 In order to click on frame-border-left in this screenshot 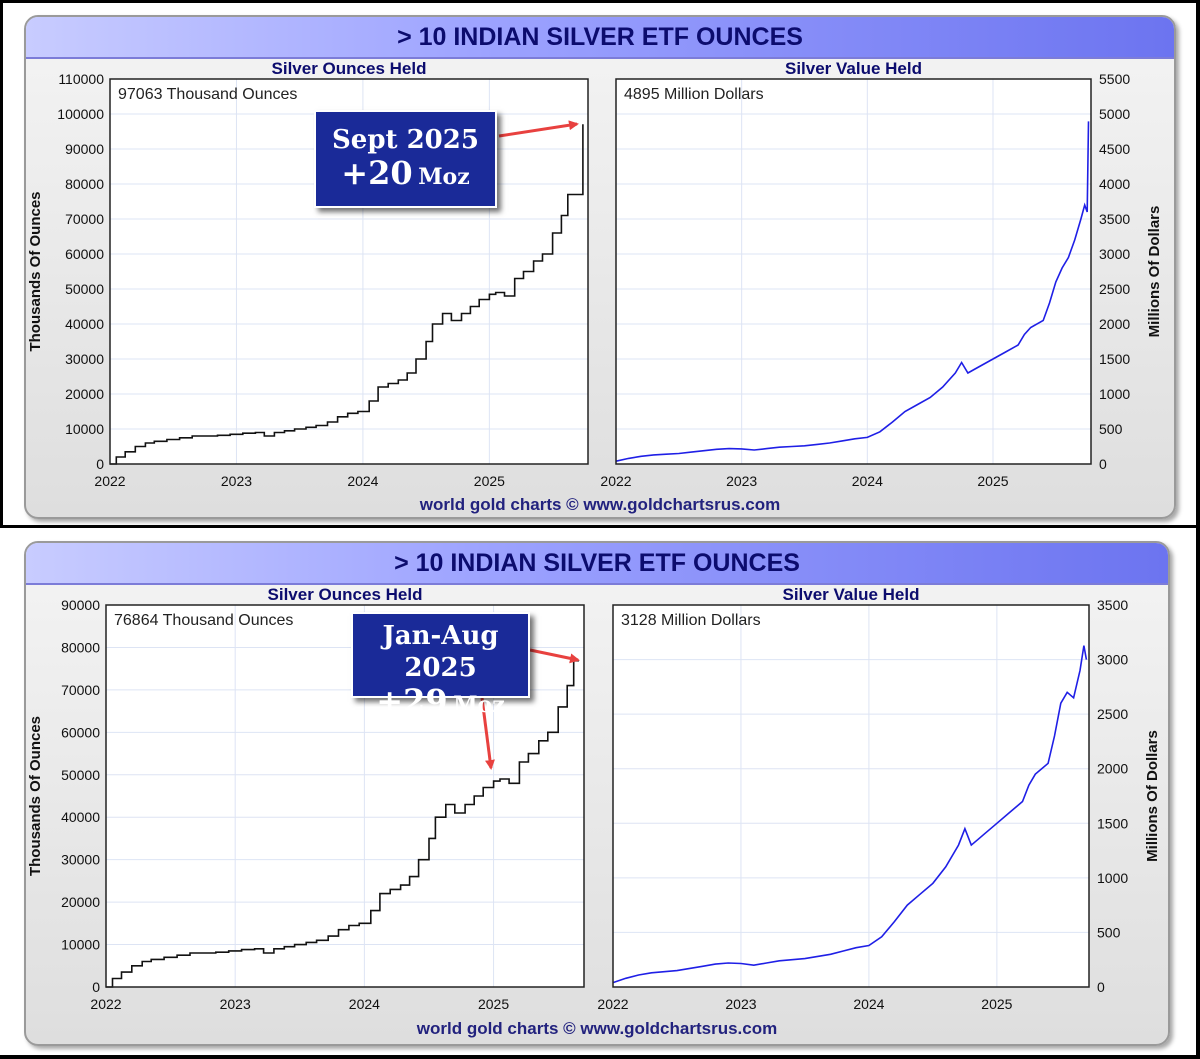, I will do `click(1, 263)`.